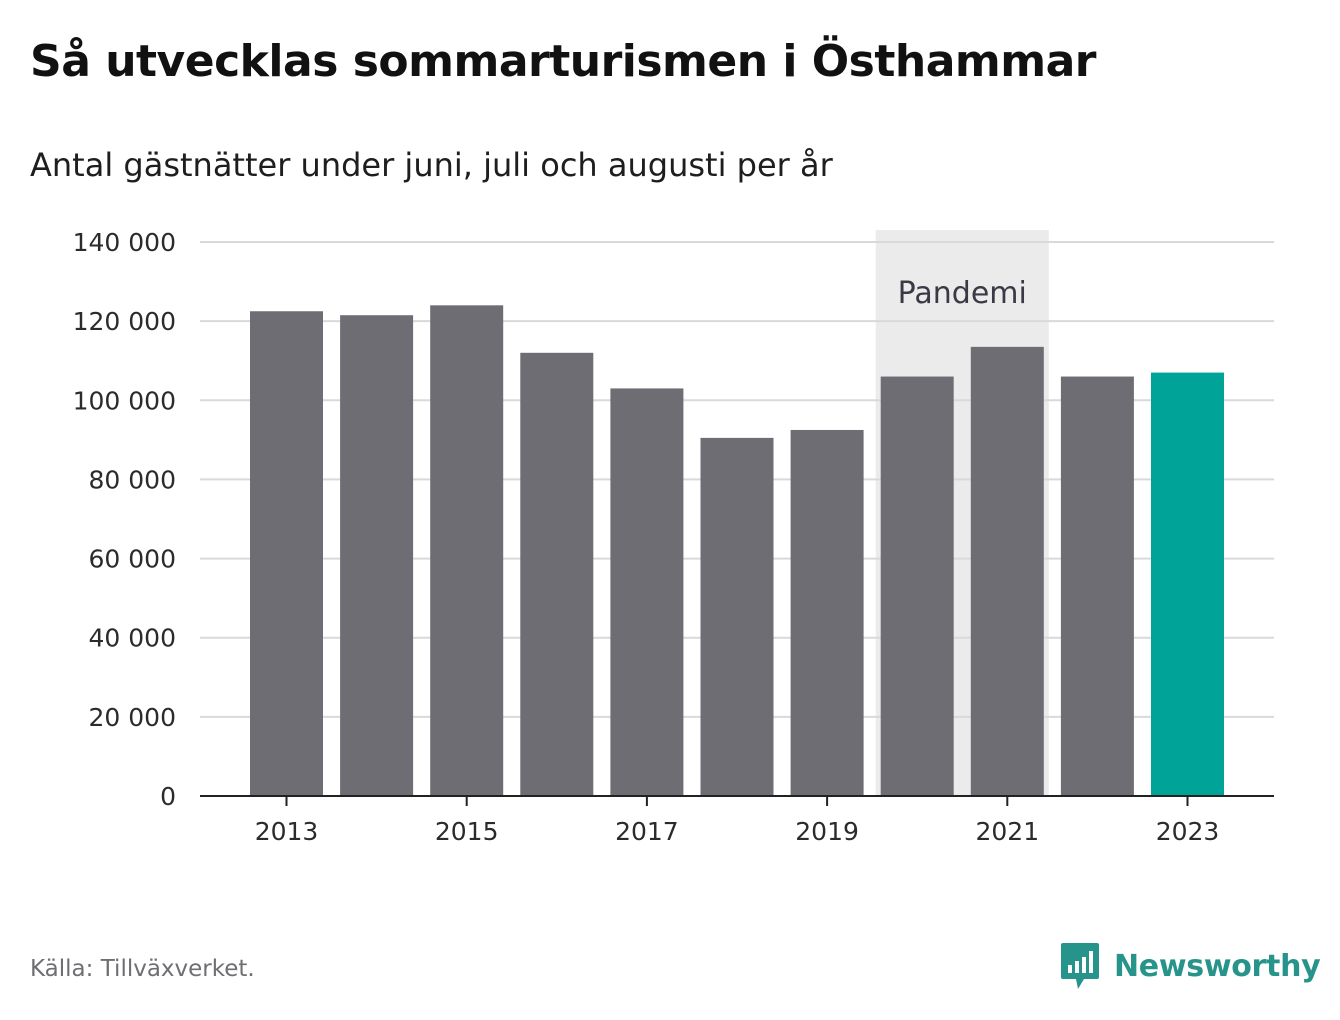  Describe the element at coordinates (737, 800) in the screenshot. I see `x-axis-layer` at that location.